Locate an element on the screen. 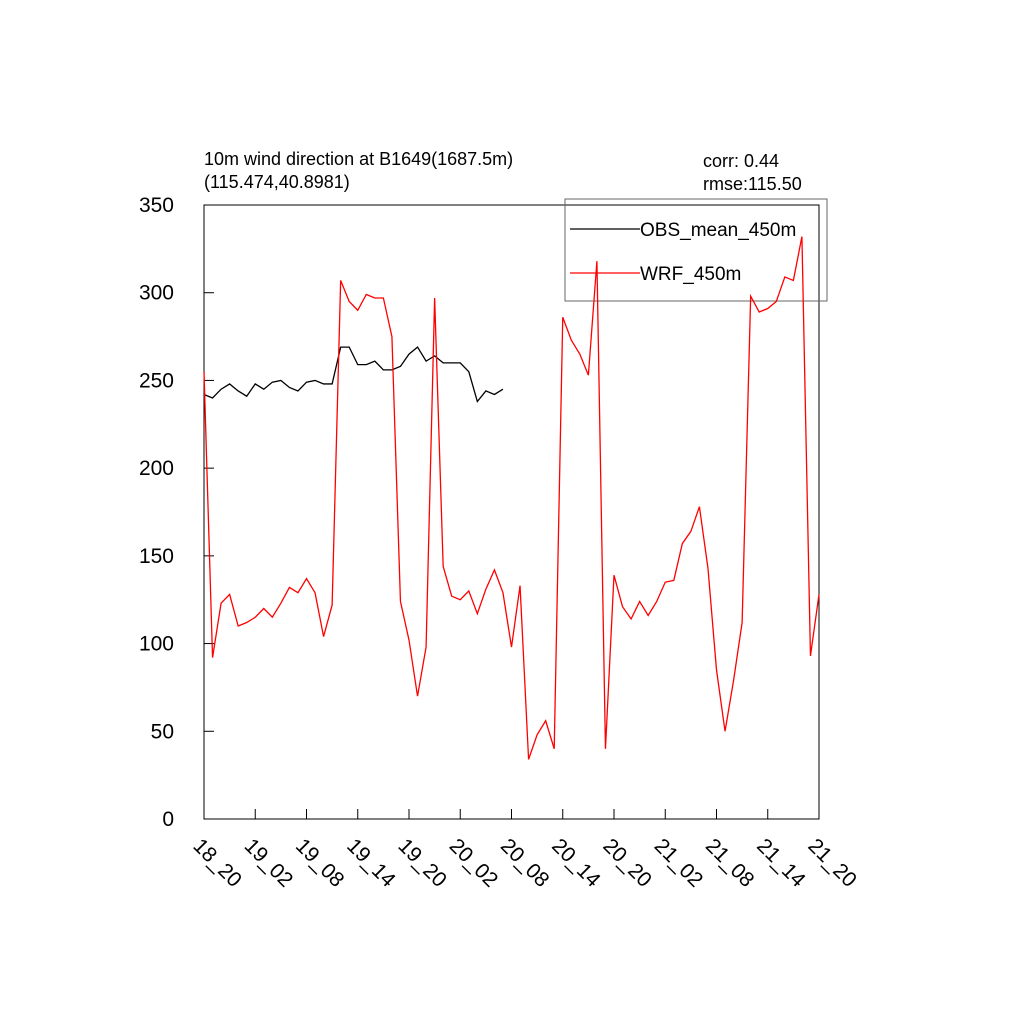  y-tick-label: 0 is located at coordinates (168, 819).